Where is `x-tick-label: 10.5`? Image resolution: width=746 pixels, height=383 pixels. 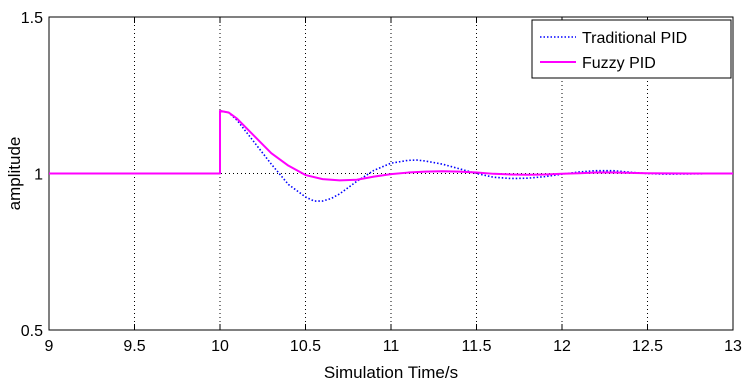
x-tick-label: 10.5 is located at coordinates (305, 346).